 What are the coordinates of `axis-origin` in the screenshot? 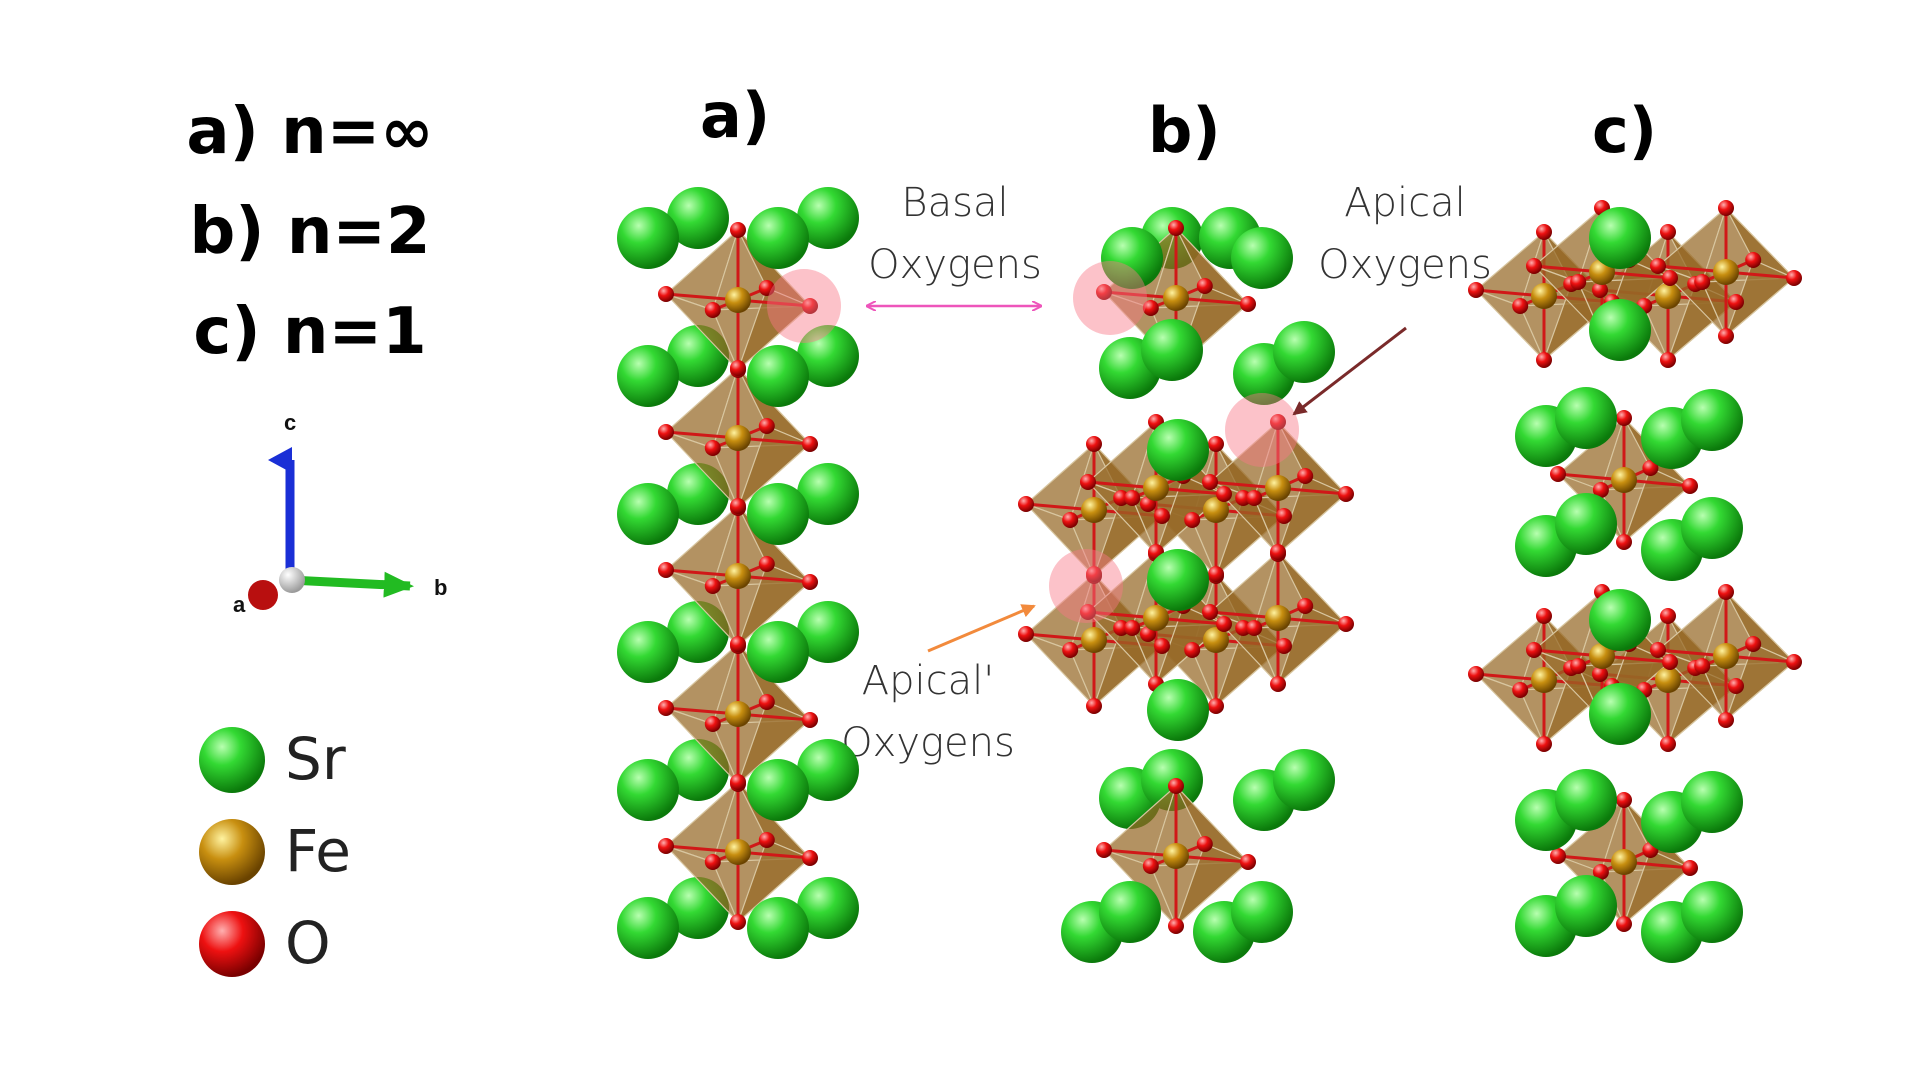 It's located at (292, 580).